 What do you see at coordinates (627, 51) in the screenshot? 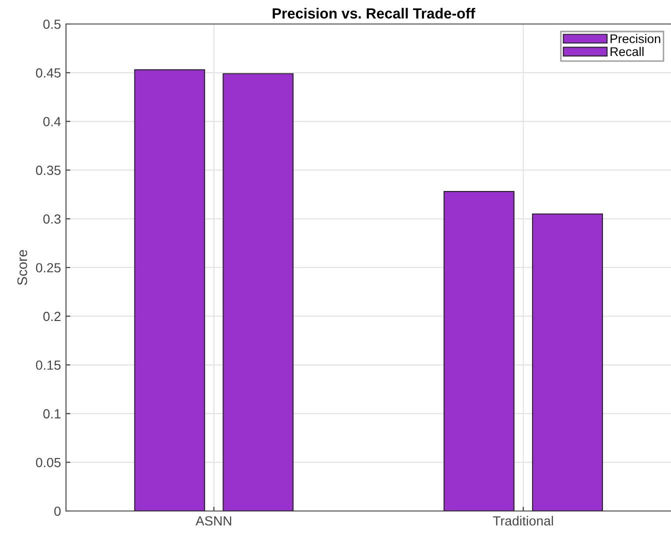
I see `legend-label: Recall` at bounding box center [627, 51].